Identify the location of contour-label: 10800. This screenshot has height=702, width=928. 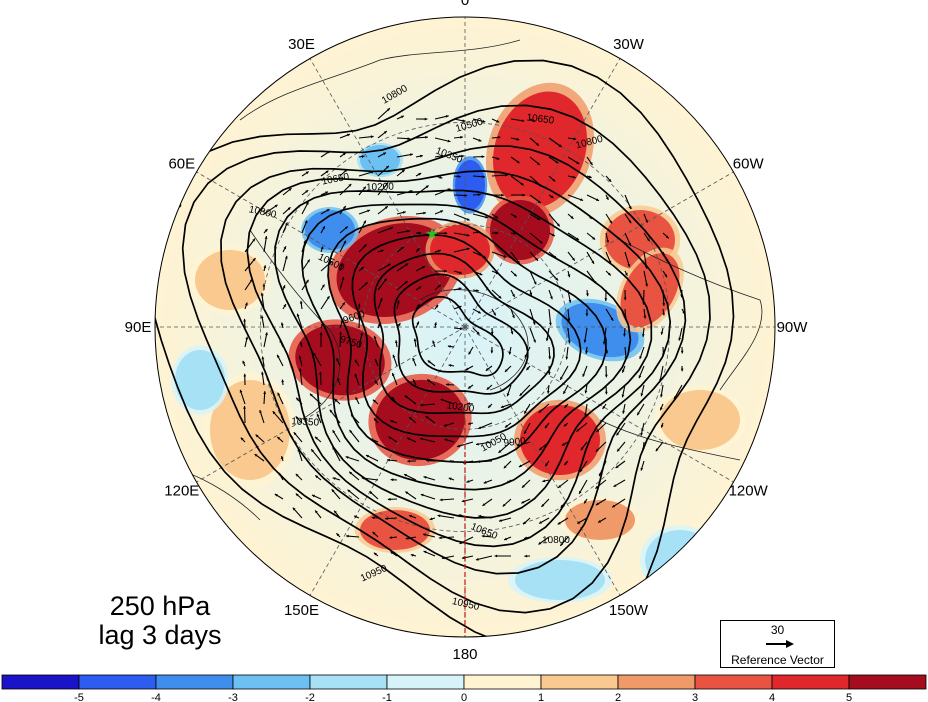
(556, 540).